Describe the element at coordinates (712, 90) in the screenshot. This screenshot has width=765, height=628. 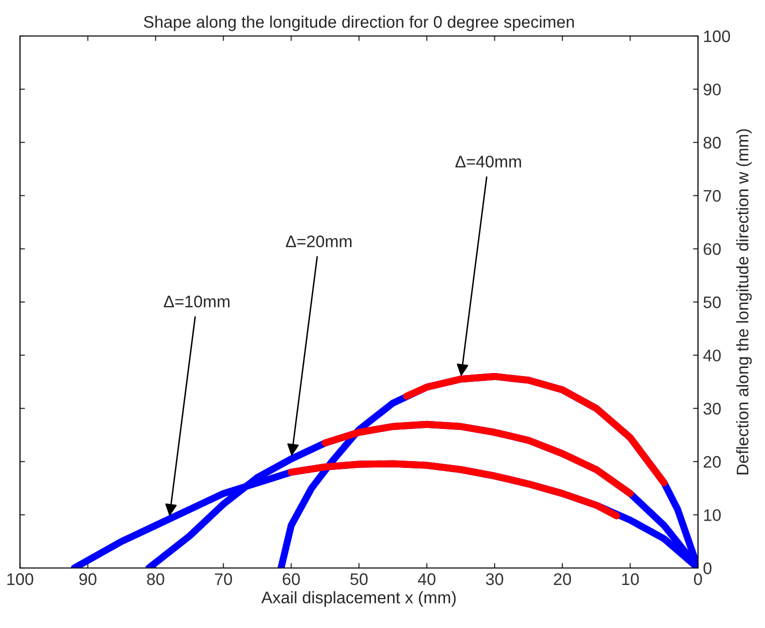
I see `y-tick-label: 90` at that location.